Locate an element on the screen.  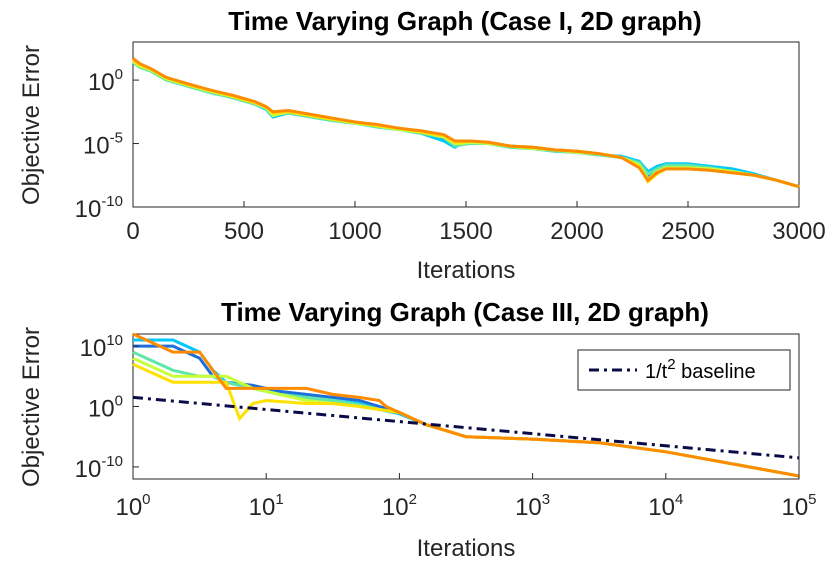
x-tick-label: 10² is located at coordinates (399, 506).